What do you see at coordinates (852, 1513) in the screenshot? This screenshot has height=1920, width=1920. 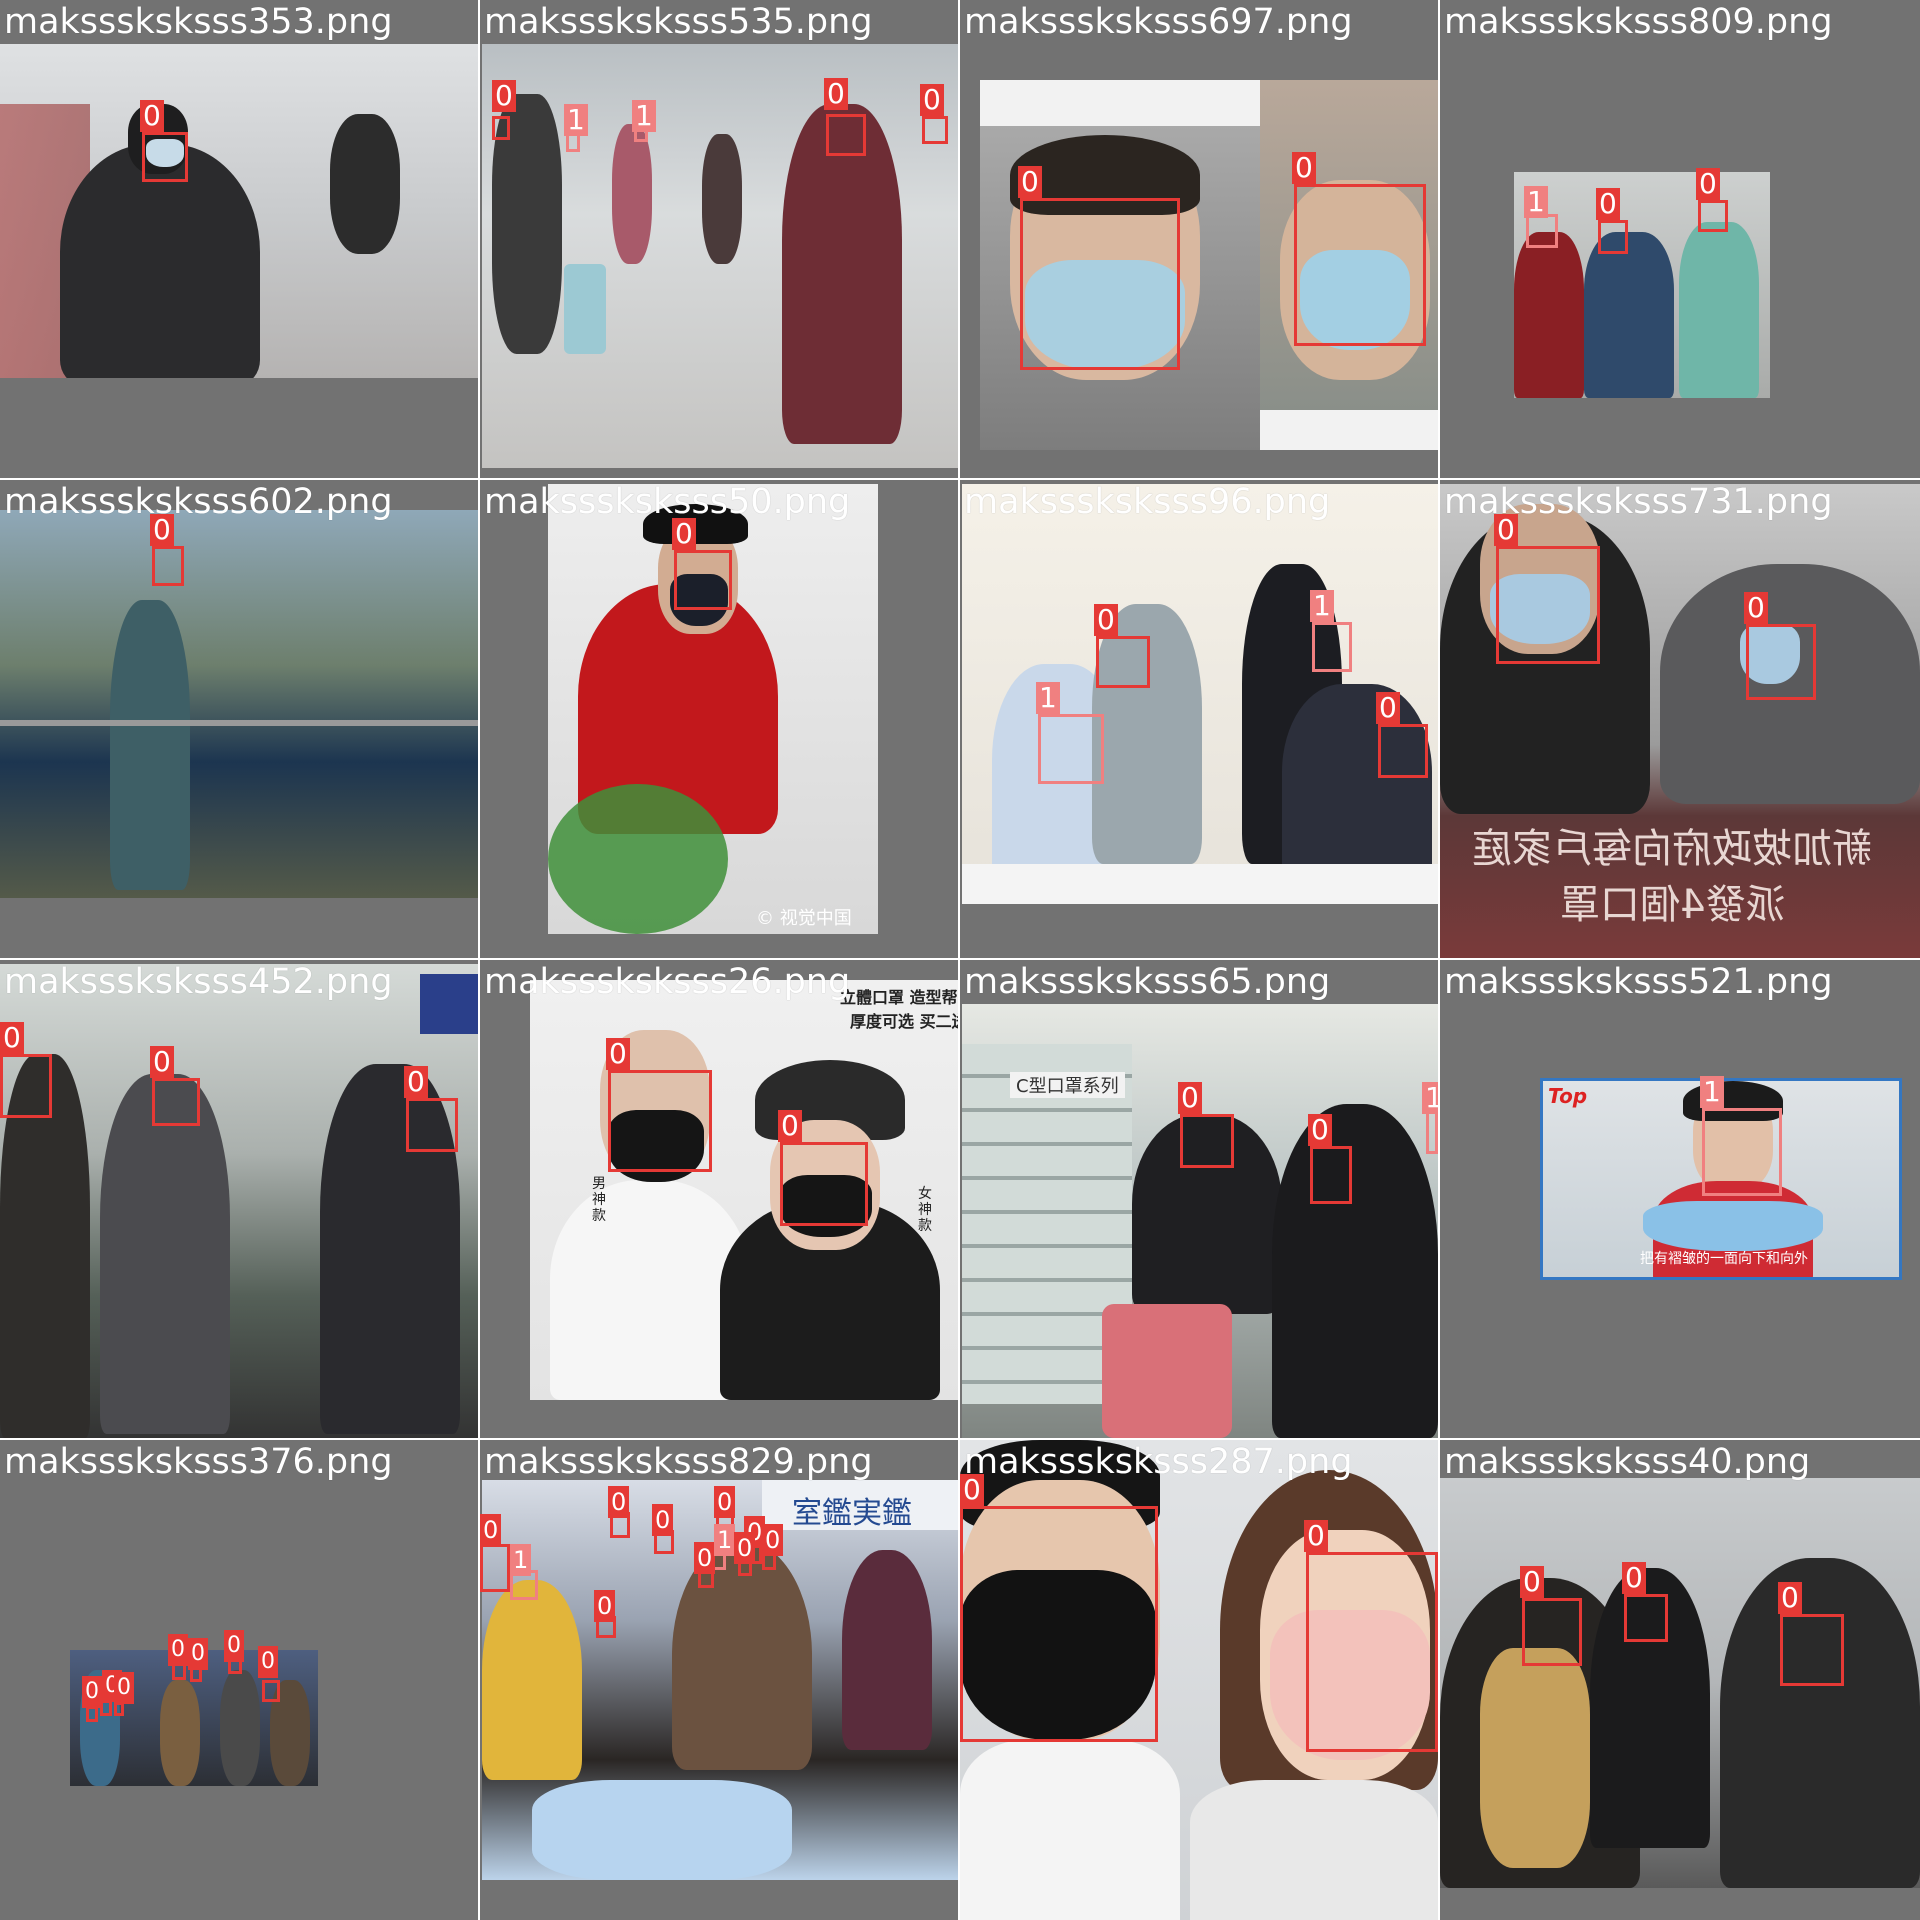 I see `sign-text: 室鑑実鑑` at bounding box center [852, 1513].